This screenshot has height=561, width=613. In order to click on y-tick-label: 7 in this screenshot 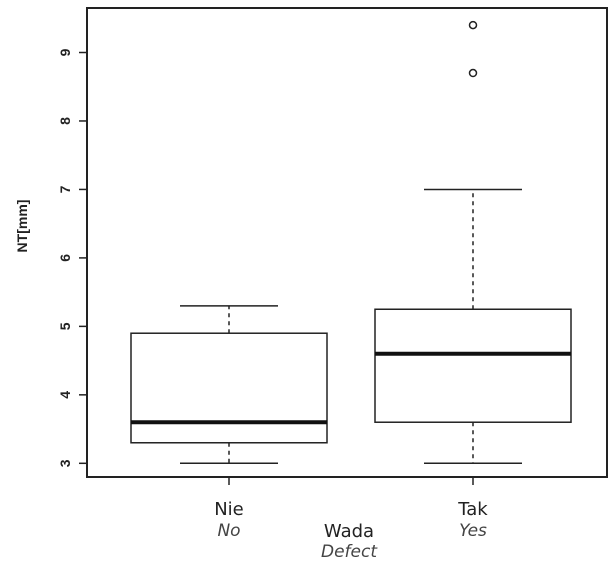, I will do `click(65, 189)`.